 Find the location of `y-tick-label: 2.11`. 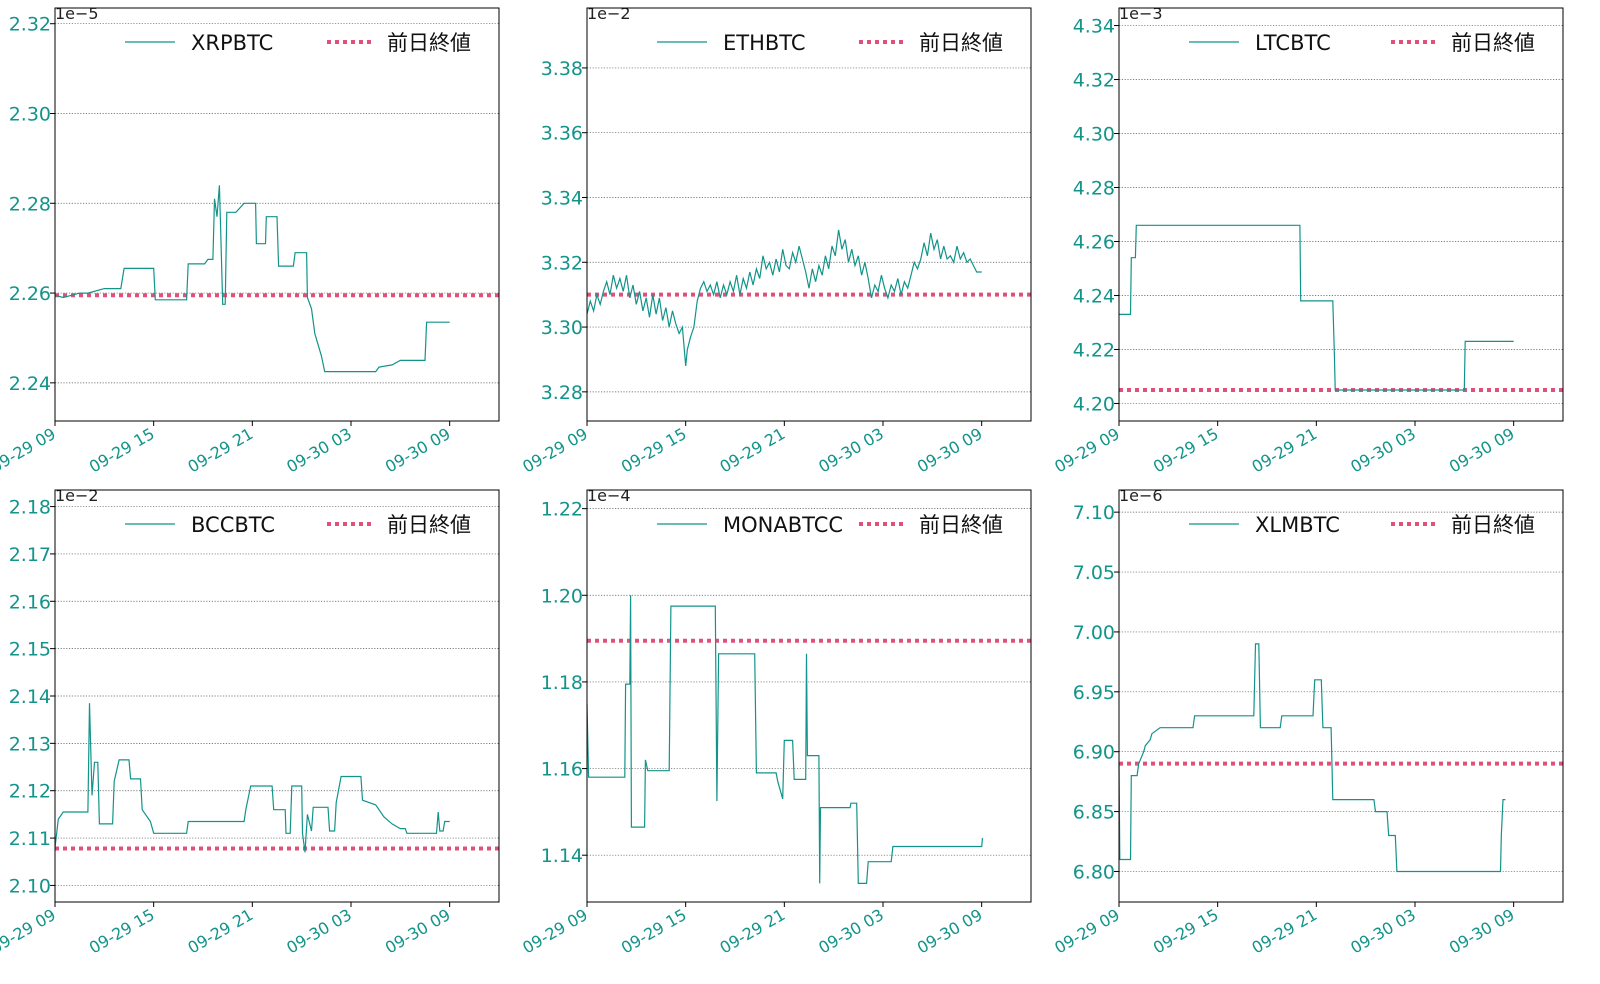

y-tick-label: 2.11 is located at coordinates (30, 839).